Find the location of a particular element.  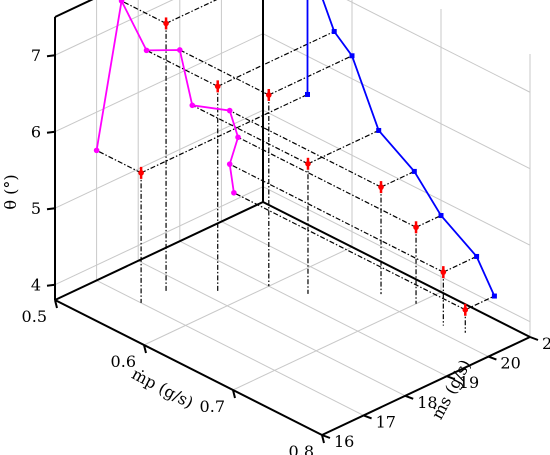

x-tick-label: 0.8 is located at coordinates (301, 448).